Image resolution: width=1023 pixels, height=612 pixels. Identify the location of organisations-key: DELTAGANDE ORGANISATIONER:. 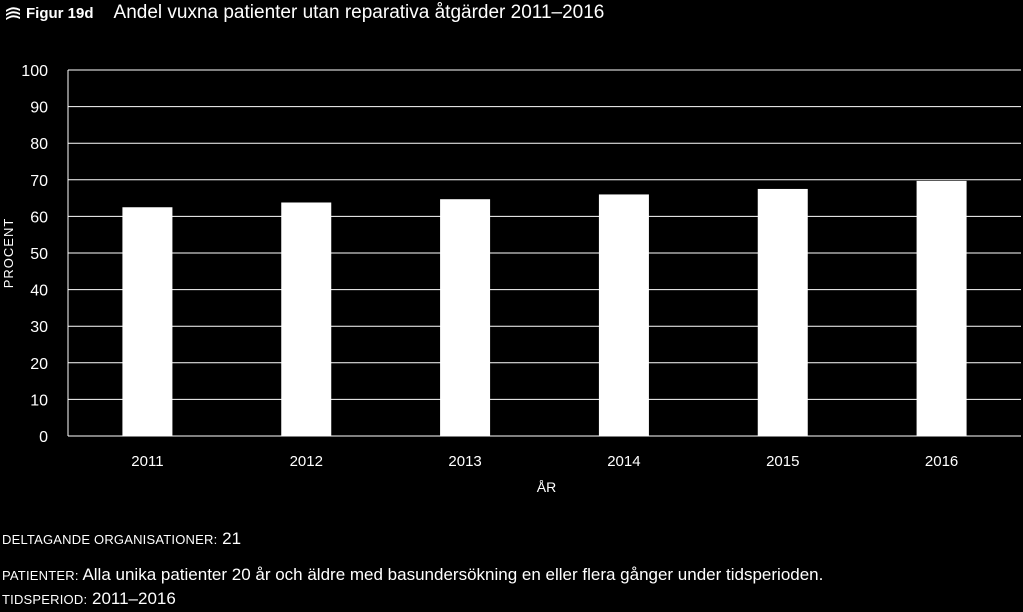
(110, 539).